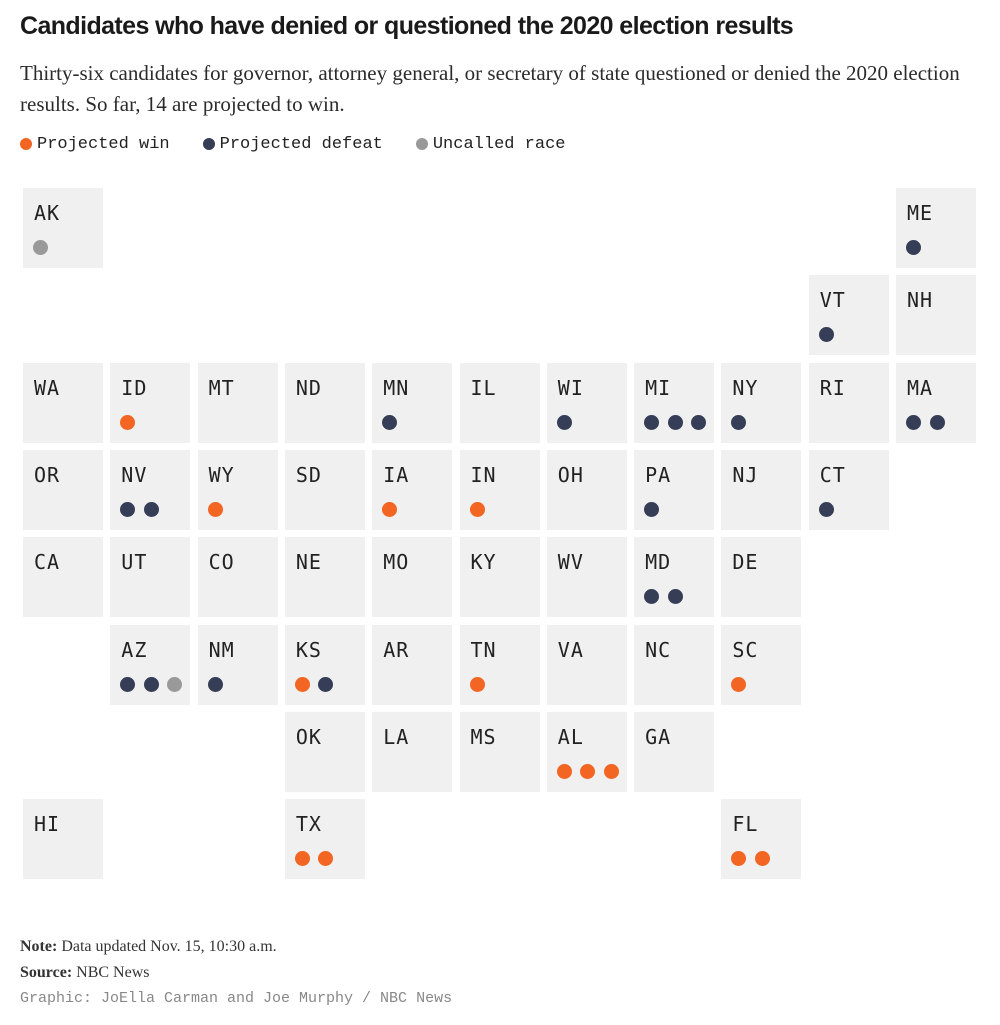 Image resolution: width=1000 pixels, height=1025 pixels. Describe the element at coordinates (150, 489) in the screenshot. I see `state-tile-nv: NV` at that location.